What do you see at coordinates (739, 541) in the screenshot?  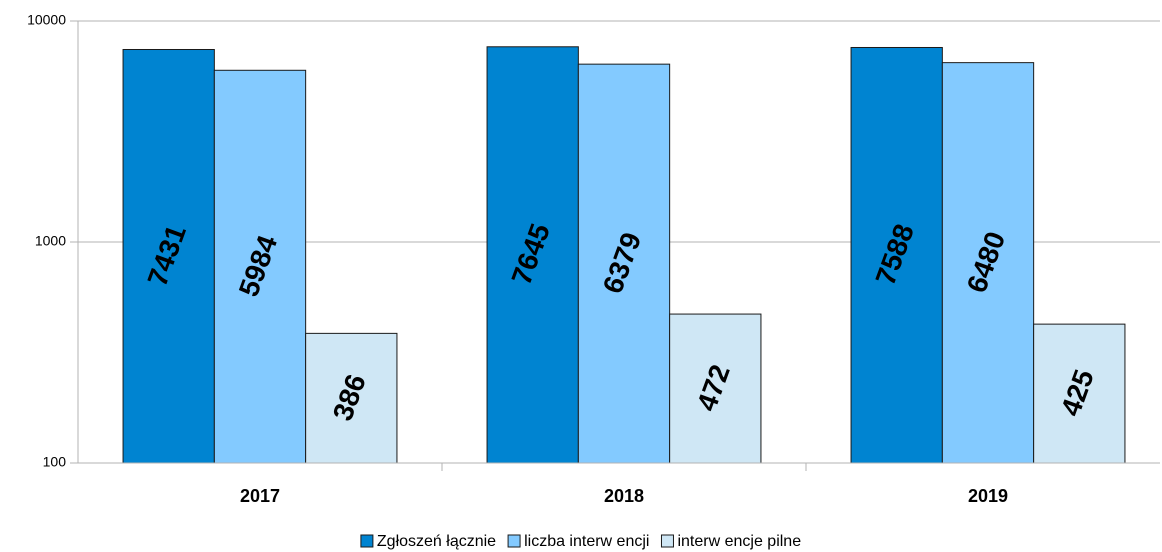 I see `legend-label: interw encje pilne` at bounding box center [739, 541].